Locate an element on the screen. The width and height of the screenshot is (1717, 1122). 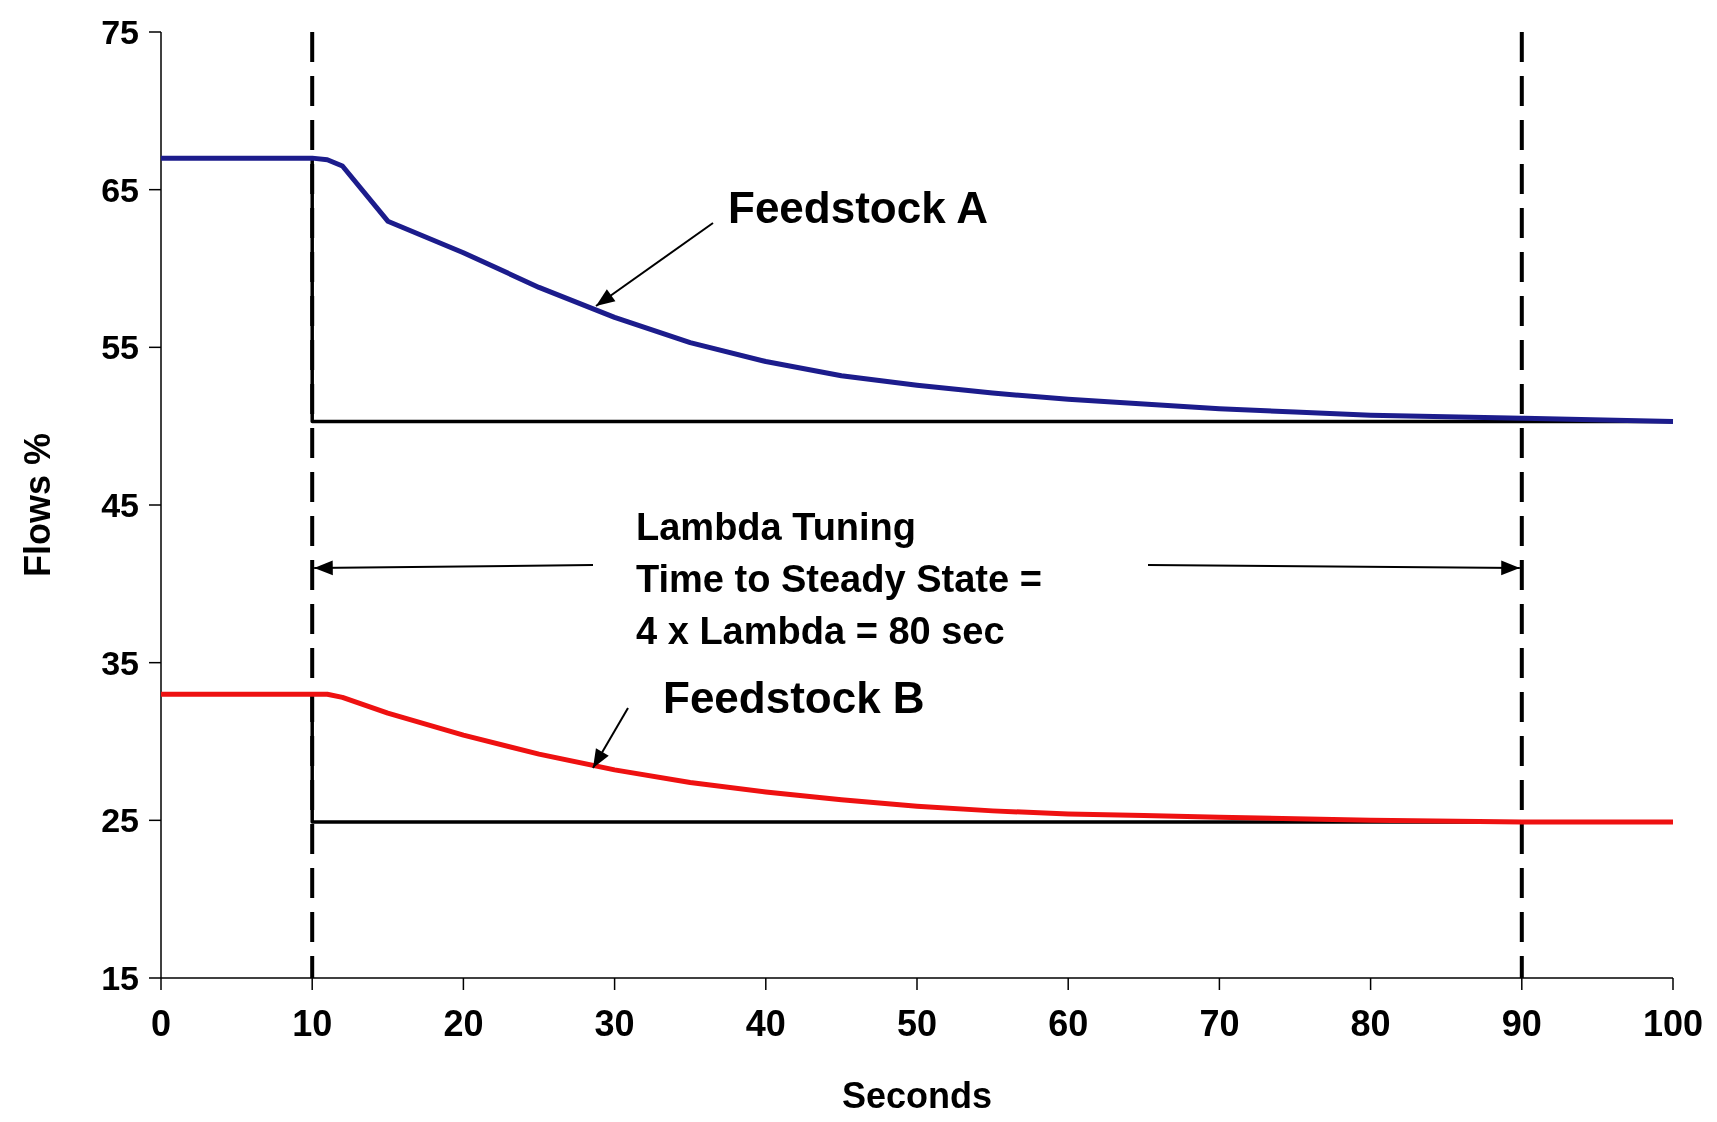
annotation: 4 x Lambda = 80 sec is located at coordinates (820, 631).